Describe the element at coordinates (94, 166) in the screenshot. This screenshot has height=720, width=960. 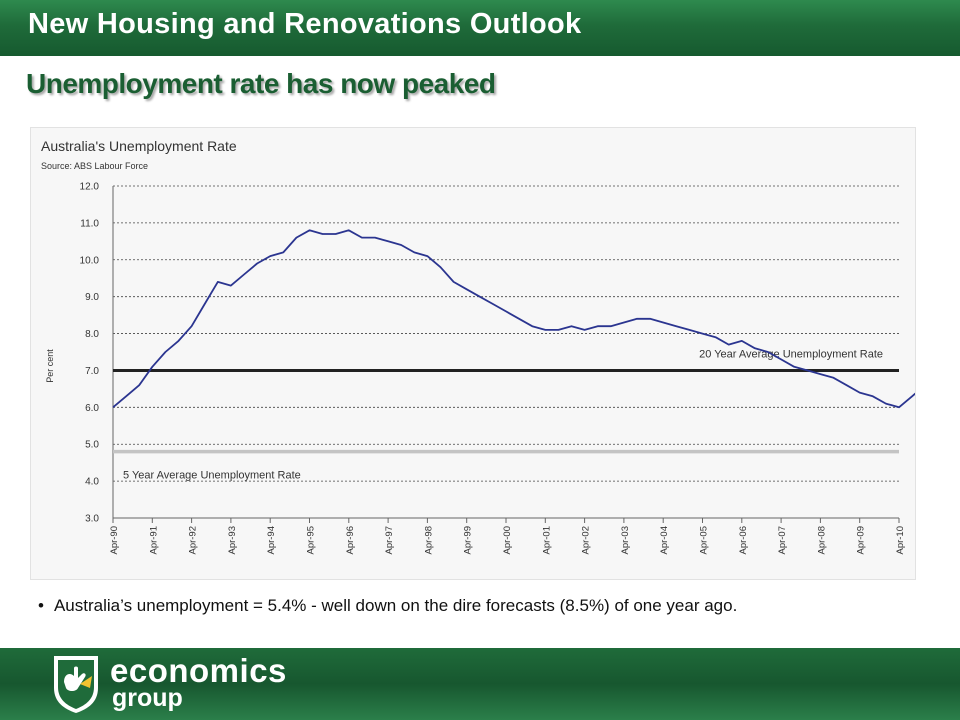
I see `chart-subtitle: Source: ABS Labour Force` at that location.